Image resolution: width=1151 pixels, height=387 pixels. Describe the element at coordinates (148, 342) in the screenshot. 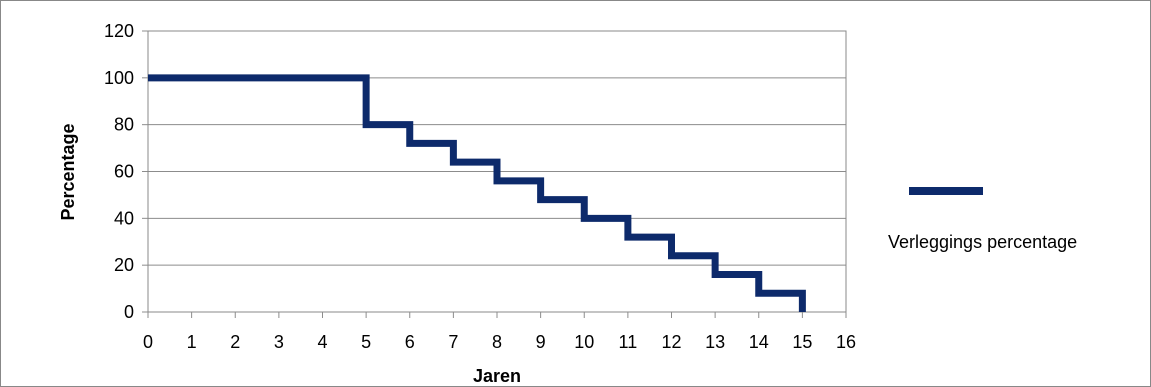

I see `x-tick-label: 0` at that location.